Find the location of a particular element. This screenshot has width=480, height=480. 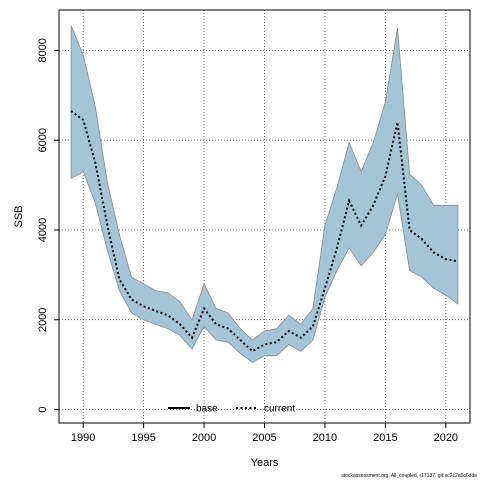

y-axis-ticks: 0 2000 4000 6000 8000 is located at coordinates (48, 225).